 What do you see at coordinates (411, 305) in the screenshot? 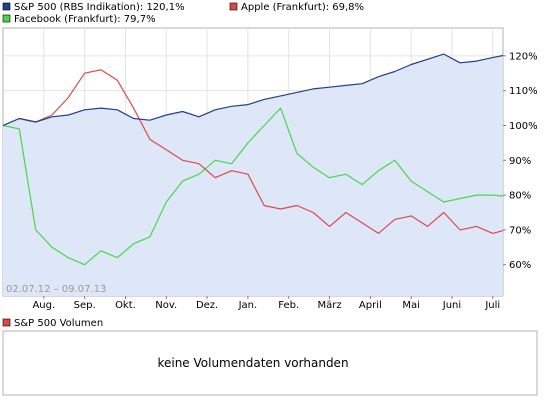
I see `x-tick-label-9: Mai` at bounding box center [411, 305].